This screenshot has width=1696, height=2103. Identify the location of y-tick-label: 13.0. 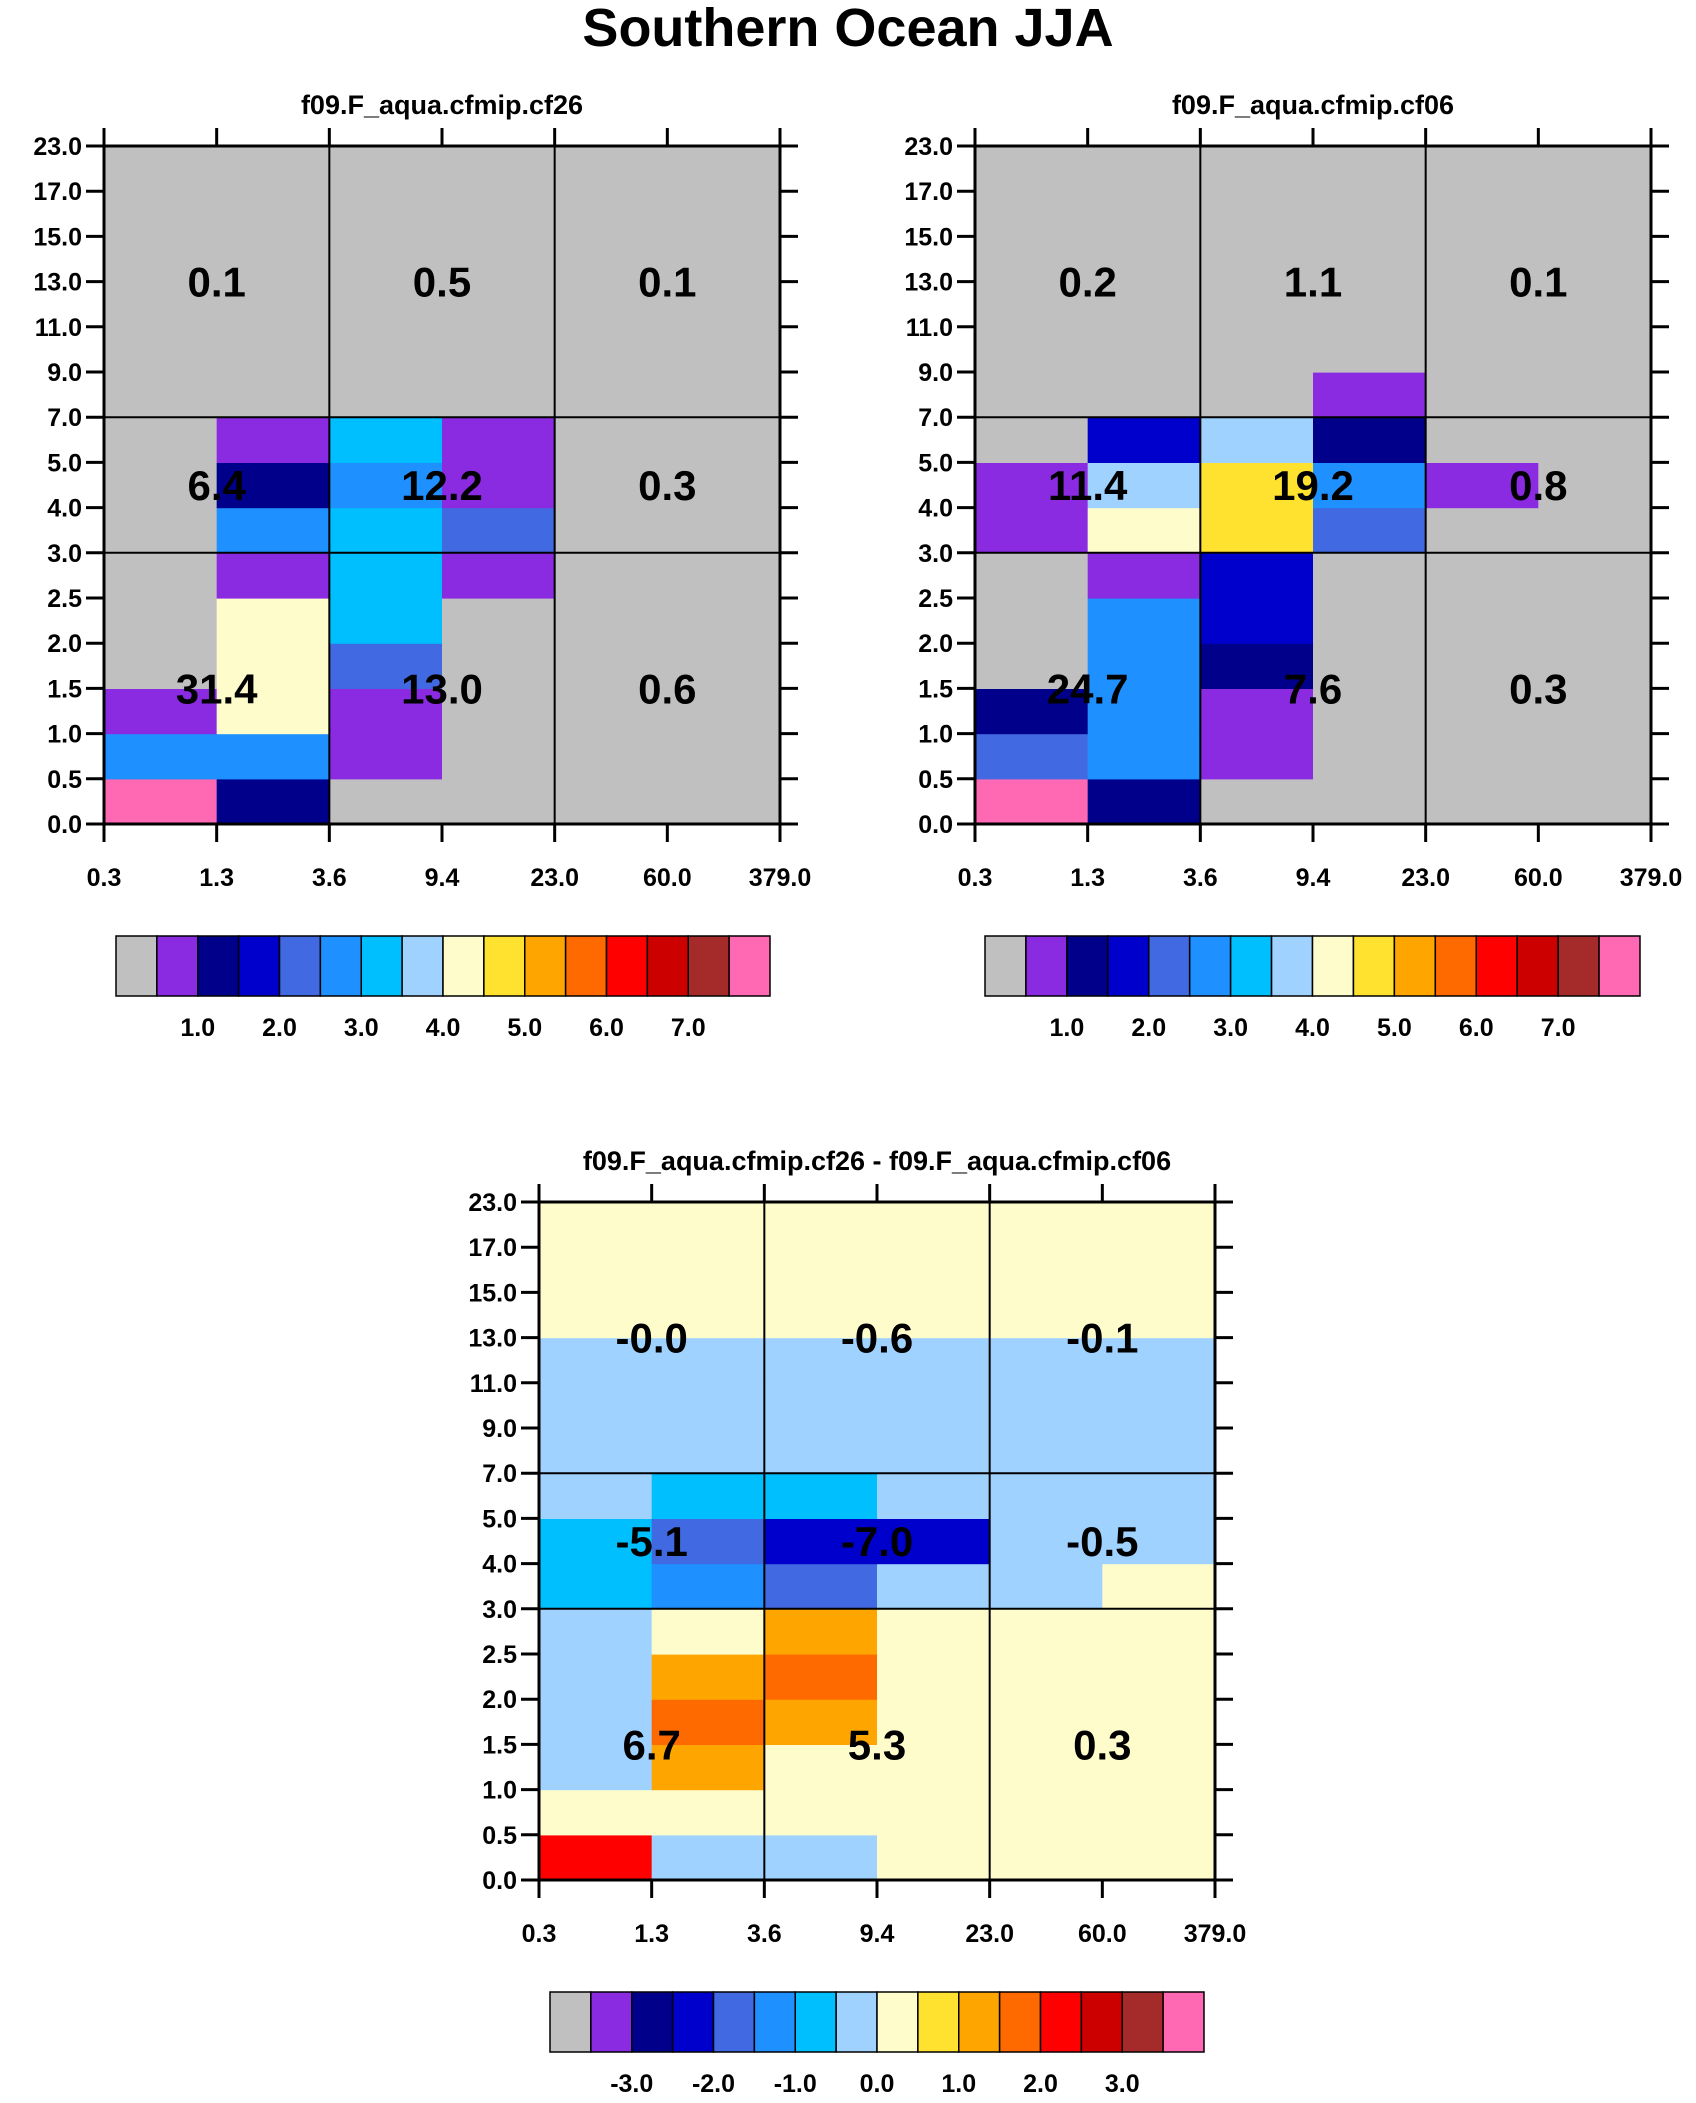
(492, 1339).